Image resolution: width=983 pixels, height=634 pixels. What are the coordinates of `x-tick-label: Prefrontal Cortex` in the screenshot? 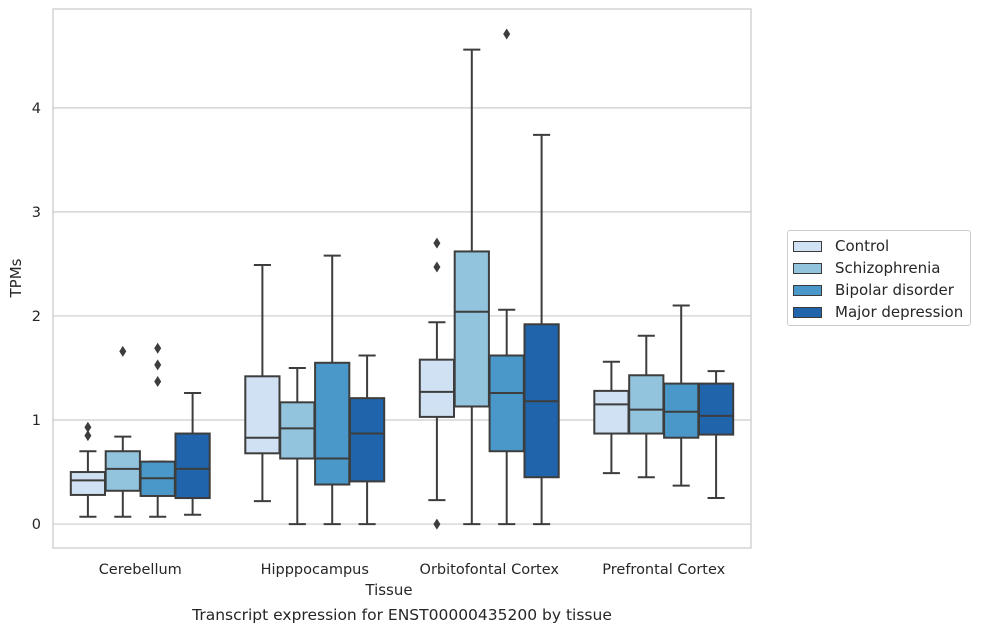 It's located at (663, 570).